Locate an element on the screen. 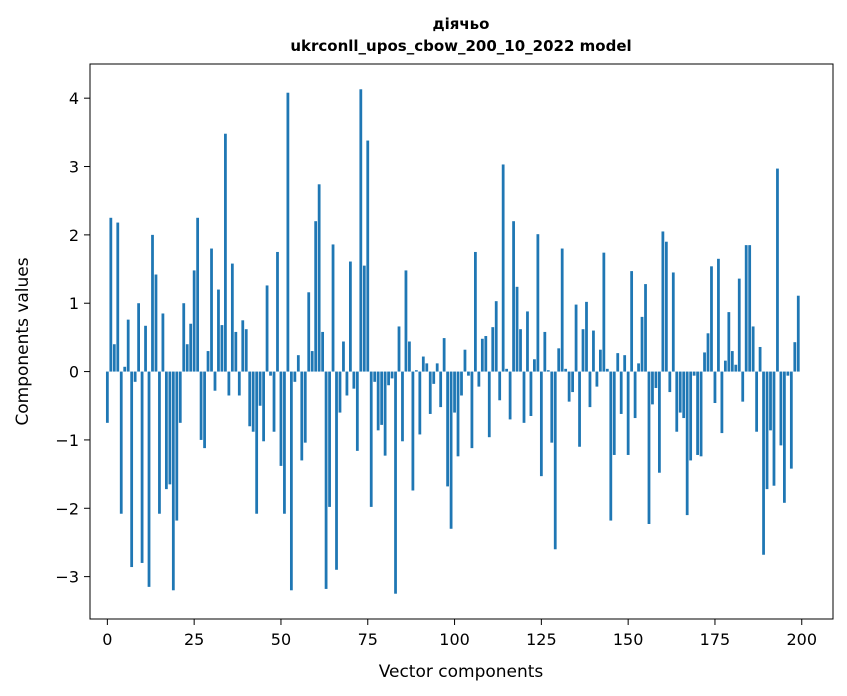 This screenshot has height=696, width=847. y-tick-label: 3 is located at coordinates (74, 167).